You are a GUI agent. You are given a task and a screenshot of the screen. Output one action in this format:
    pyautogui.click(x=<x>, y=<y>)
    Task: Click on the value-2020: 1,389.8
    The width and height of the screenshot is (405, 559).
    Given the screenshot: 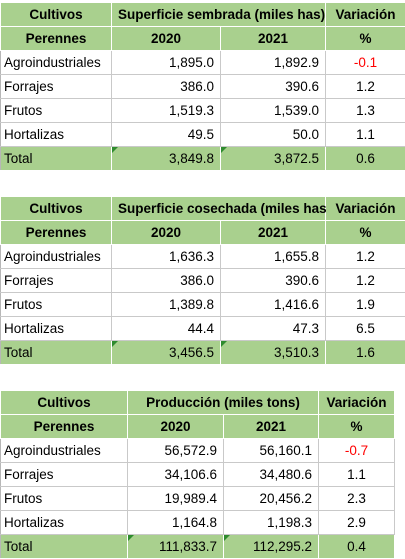 What is the action you would take?
    pyautogui.click(x=166, y=305)
    